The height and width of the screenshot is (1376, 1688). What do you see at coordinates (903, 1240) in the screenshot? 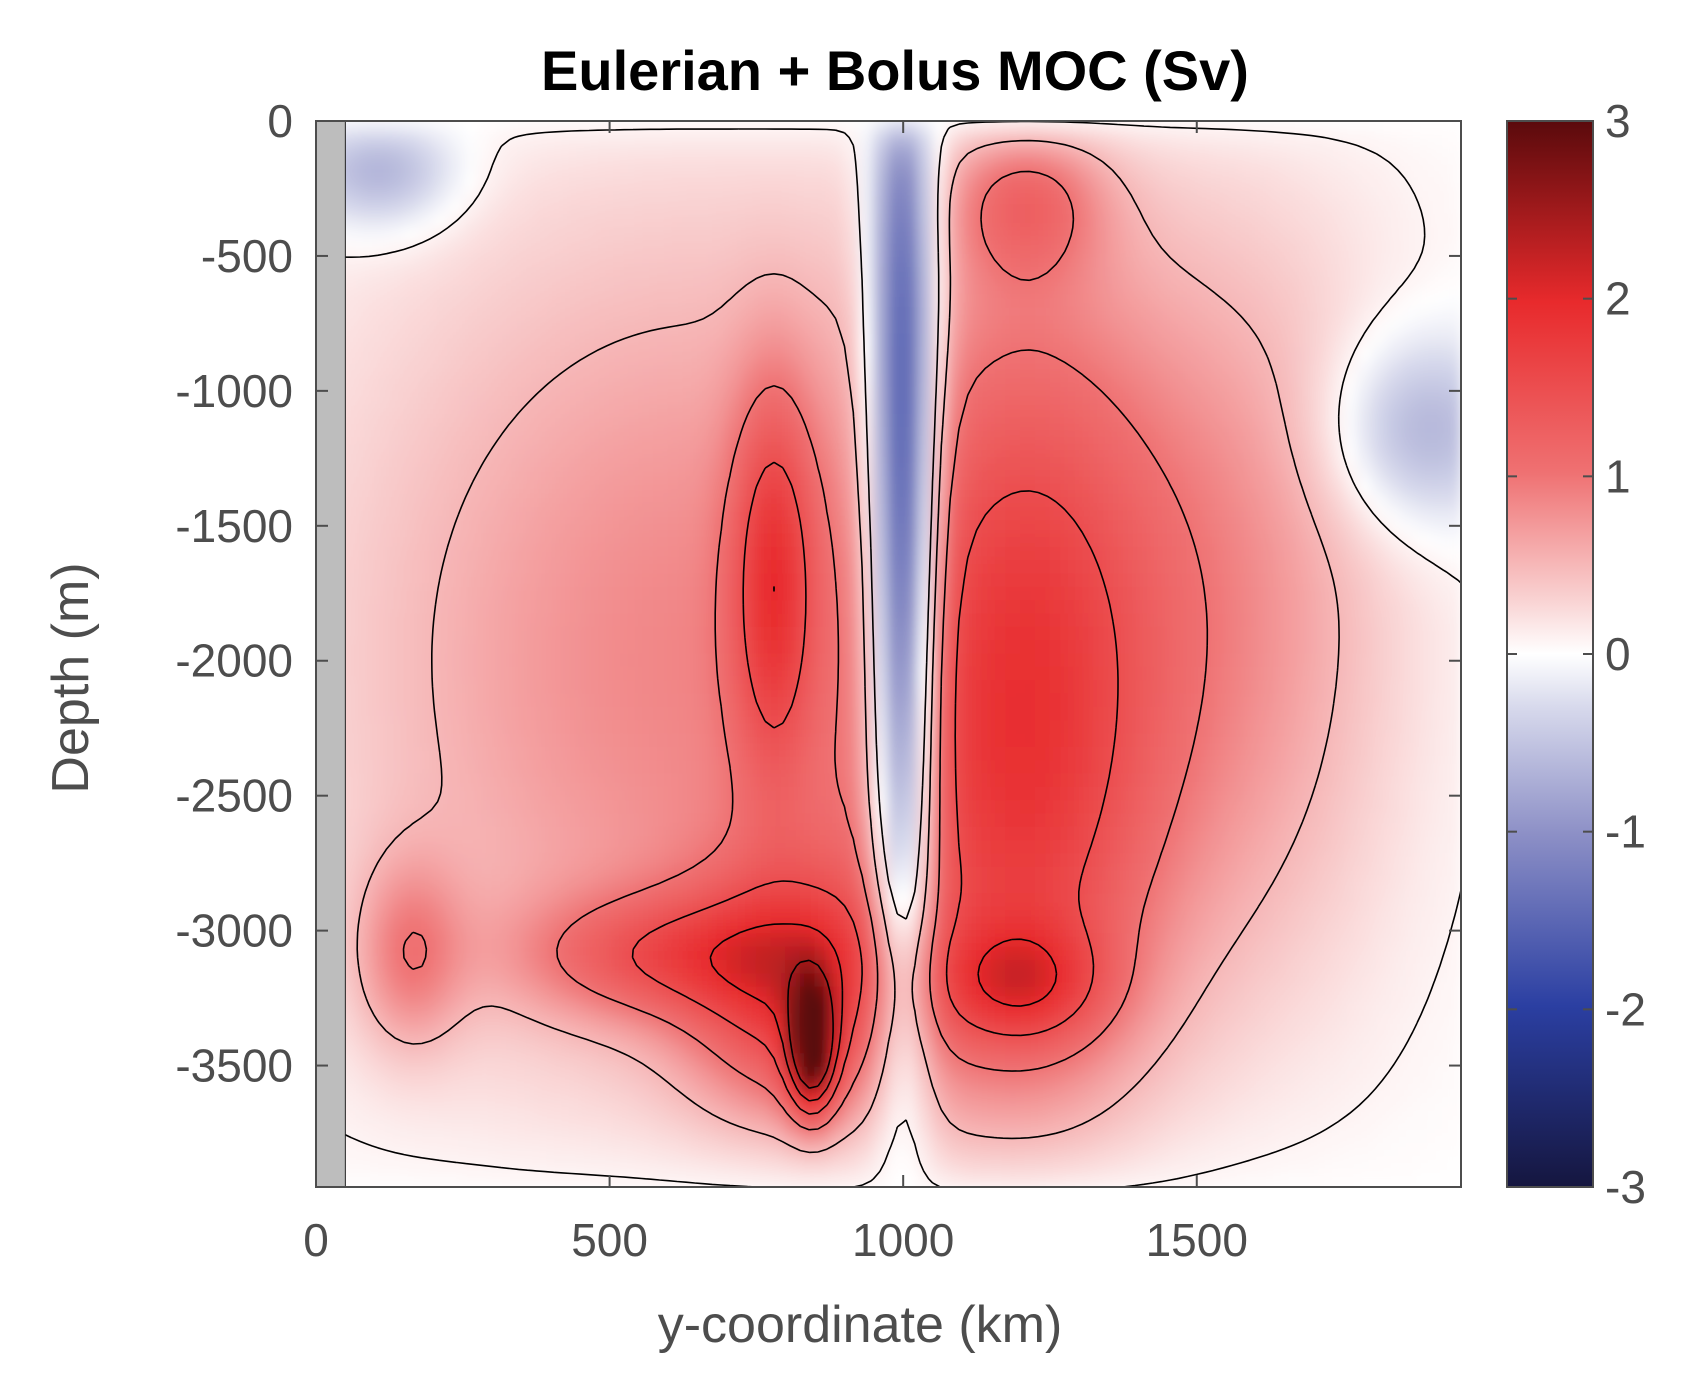
I see `x-tick-label: 1000` at bounding box center [903, 1240].